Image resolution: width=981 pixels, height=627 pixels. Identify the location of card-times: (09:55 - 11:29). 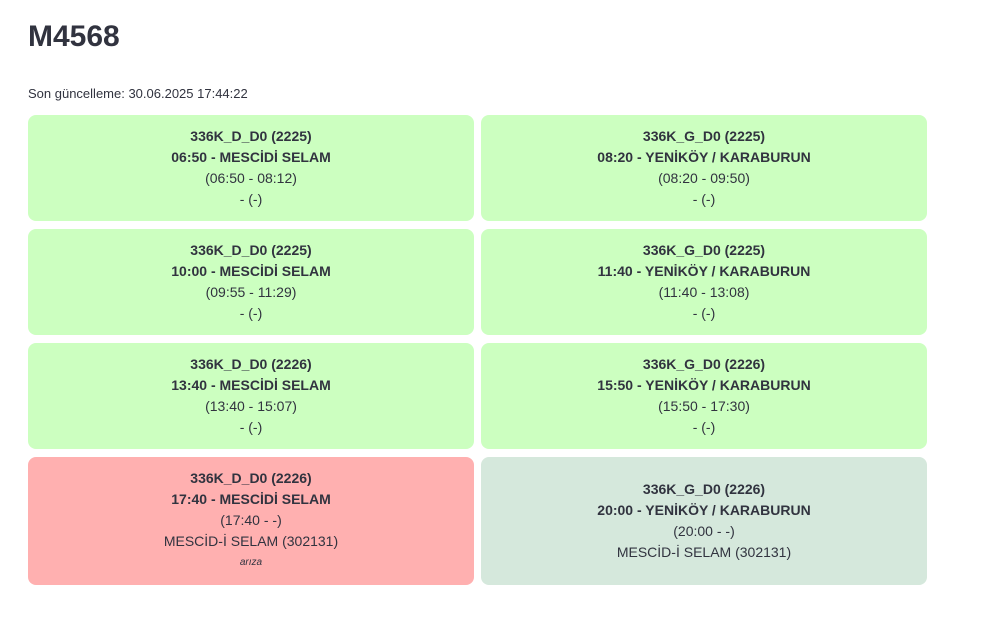
(251, 292).